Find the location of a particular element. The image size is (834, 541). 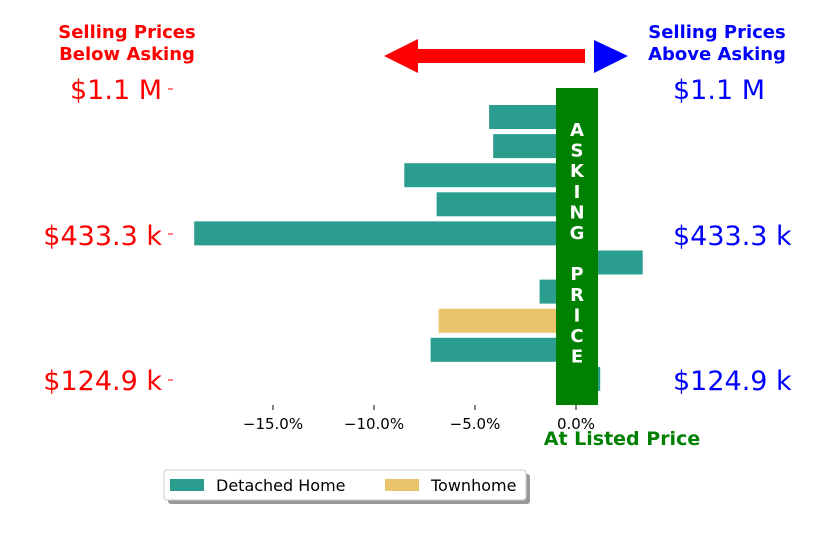

x-tick-label-3: −5.0% is located at coordinates (475, 424).